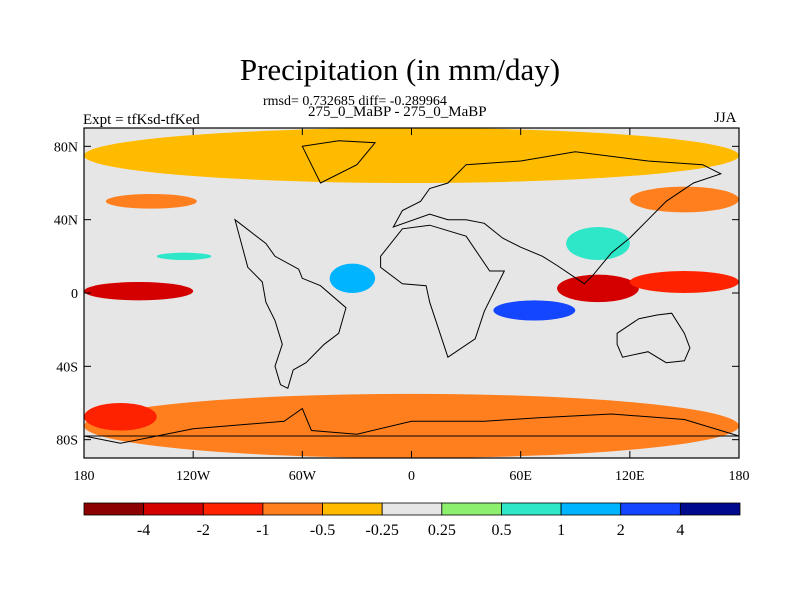  What do you see at coordinates (501, 530) in the screenshot?
I see `colorbar-label: 0.5` at bounding box center [501, 530].